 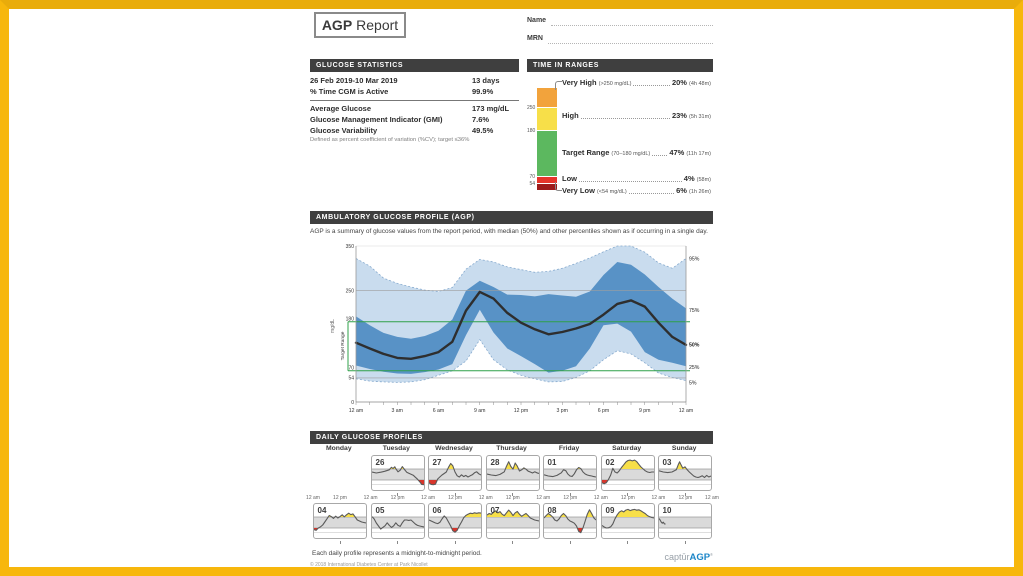 I want to click on day-number: 26, so click(x=379, y=462).